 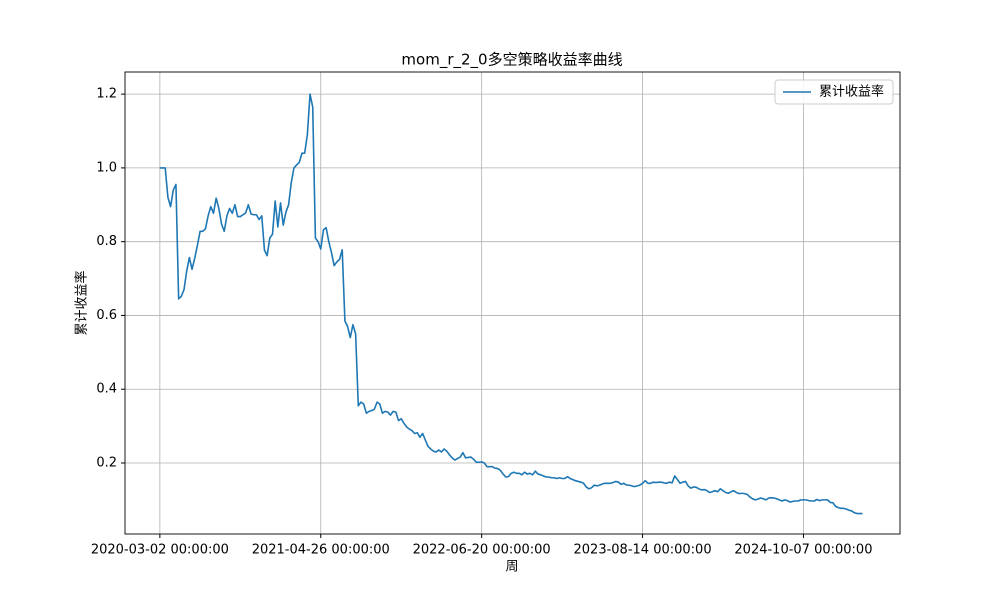 I want to click on x-axis-label: 周, so click(x=511, y=567).